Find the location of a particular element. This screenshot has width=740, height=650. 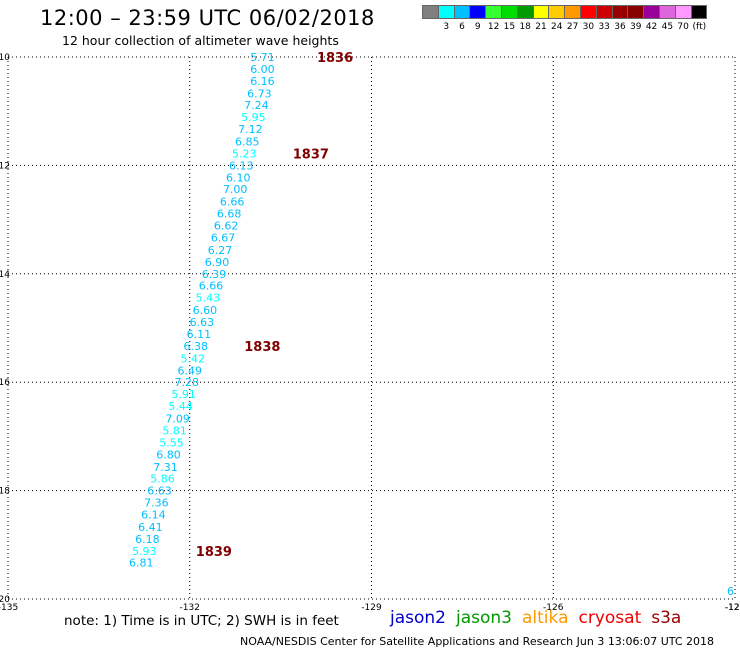

y-tick-label: -12 is located at coordinates (5, 166).